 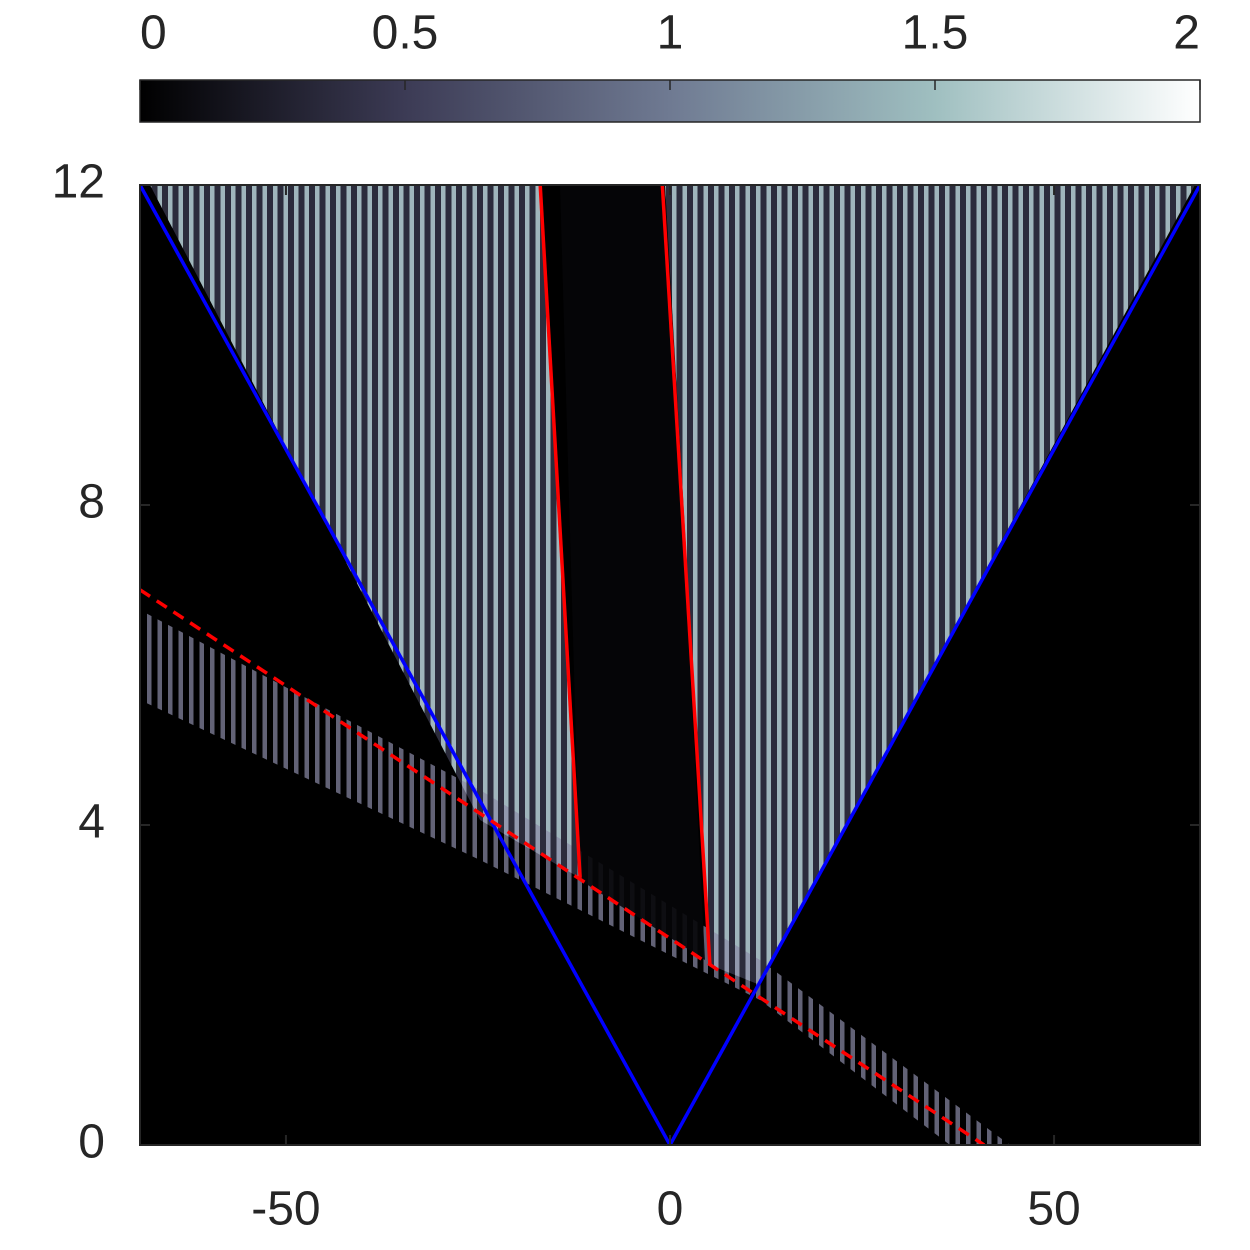 What do you see at coordinates (670, 101) in the screenshot?
I see `colorbar` at bounding box center [670, 101].